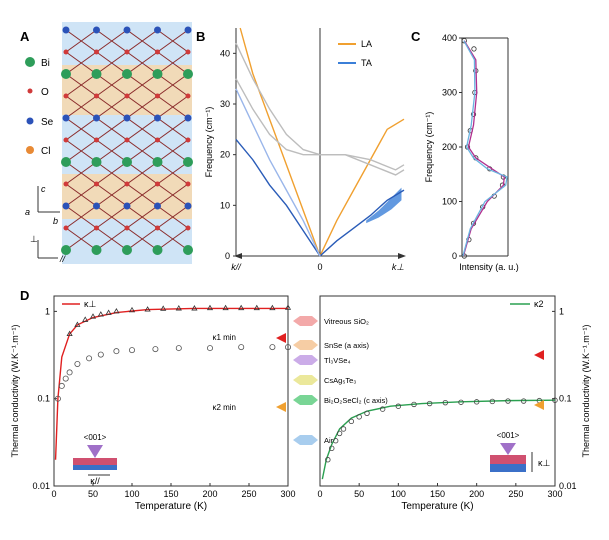 This screenshot has height=540, width=609. Describe the element at coordinates (429, 147) in the screenshot. I see `y-axis-label: Frequency (cm⁻¹)` at that location.